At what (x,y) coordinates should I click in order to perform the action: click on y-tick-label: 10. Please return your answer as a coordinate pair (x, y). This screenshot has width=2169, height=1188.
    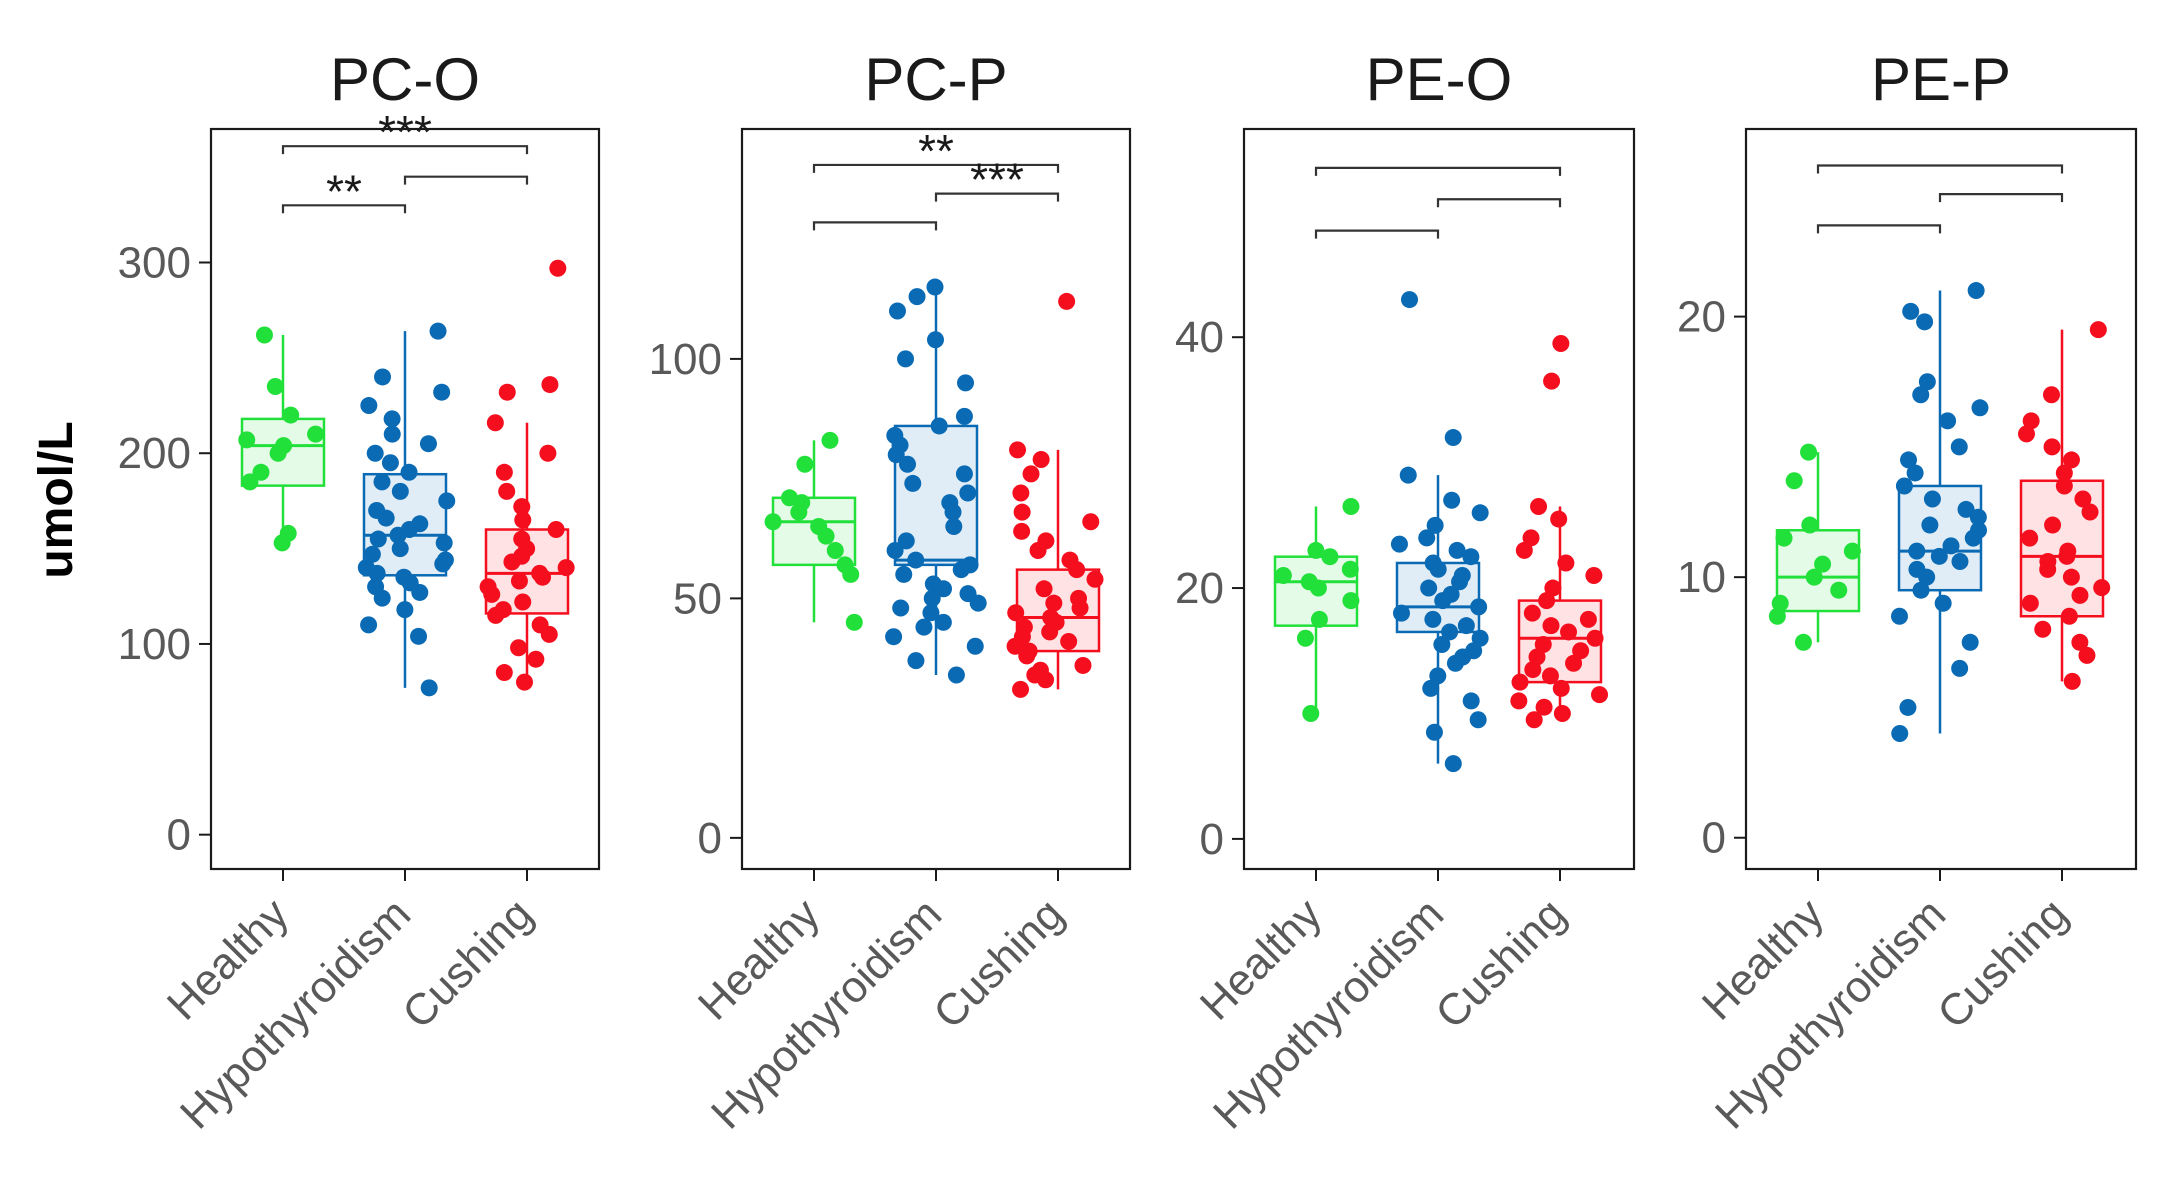
    Looking at the image, I should click on (1701, 577).